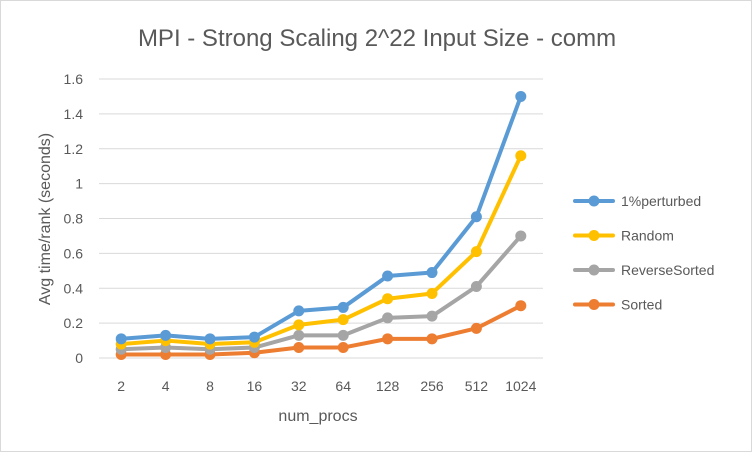 The height and width of the screenshot is (456, 752). Describe the element at coordinates (74, 288) in the screenshot. I see `y-tick-label: 0.4` at that location.